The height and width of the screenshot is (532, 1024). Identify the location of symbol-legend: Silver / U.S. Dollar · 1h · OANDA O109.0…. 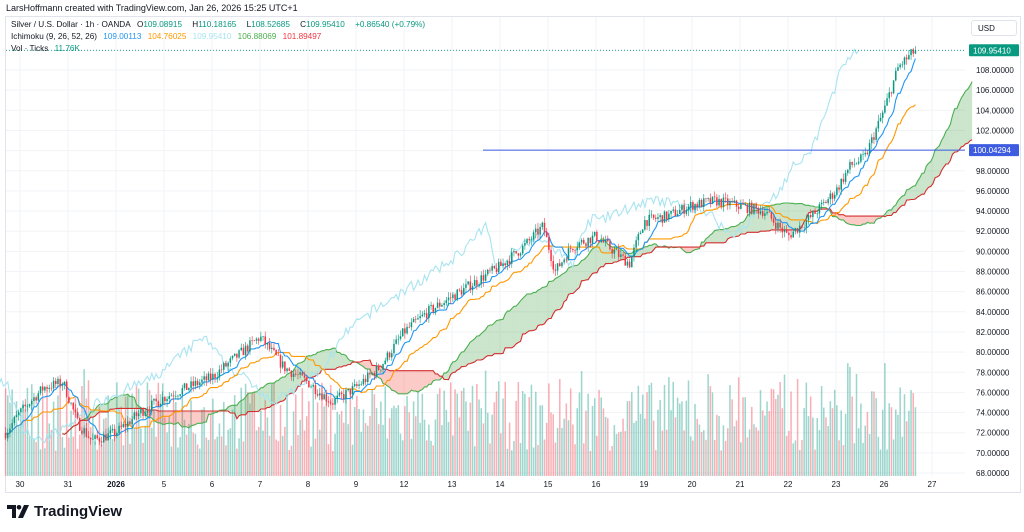
(220, 24).